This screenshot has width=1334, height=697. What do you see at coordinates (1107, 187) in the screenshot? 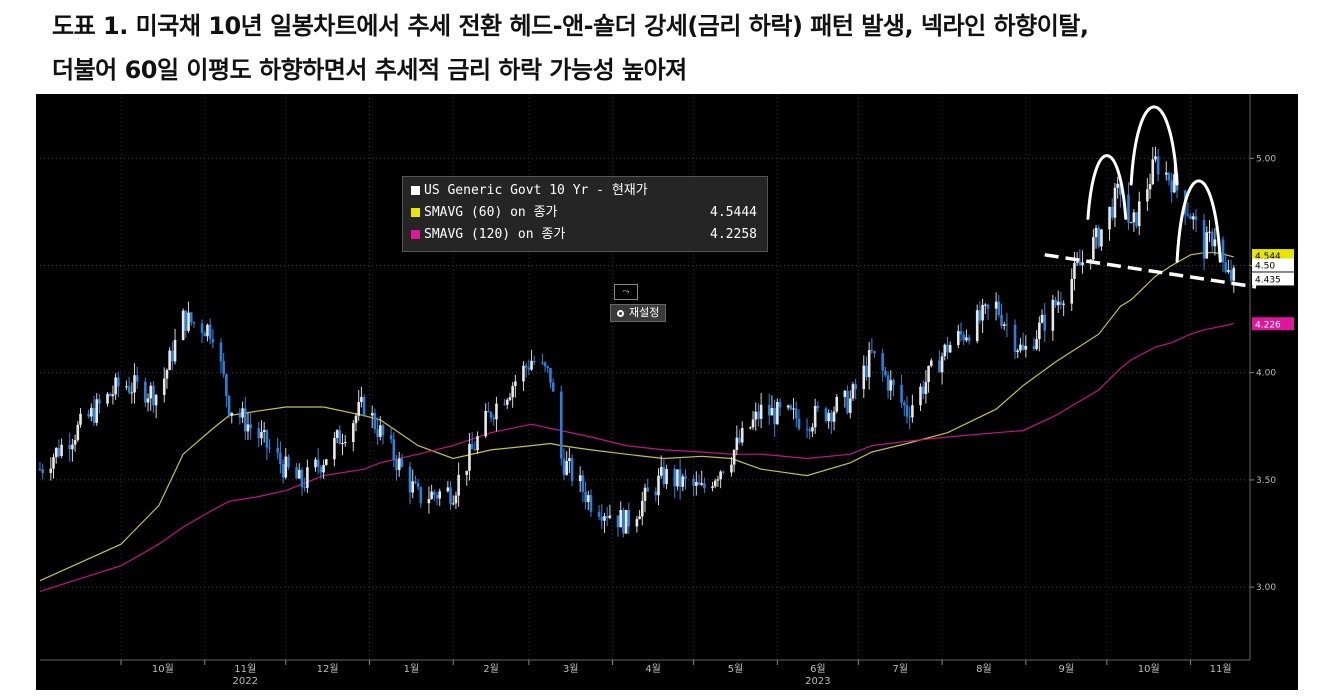
I see `left-shoulder-arc` at bounding box center [1107, 187].